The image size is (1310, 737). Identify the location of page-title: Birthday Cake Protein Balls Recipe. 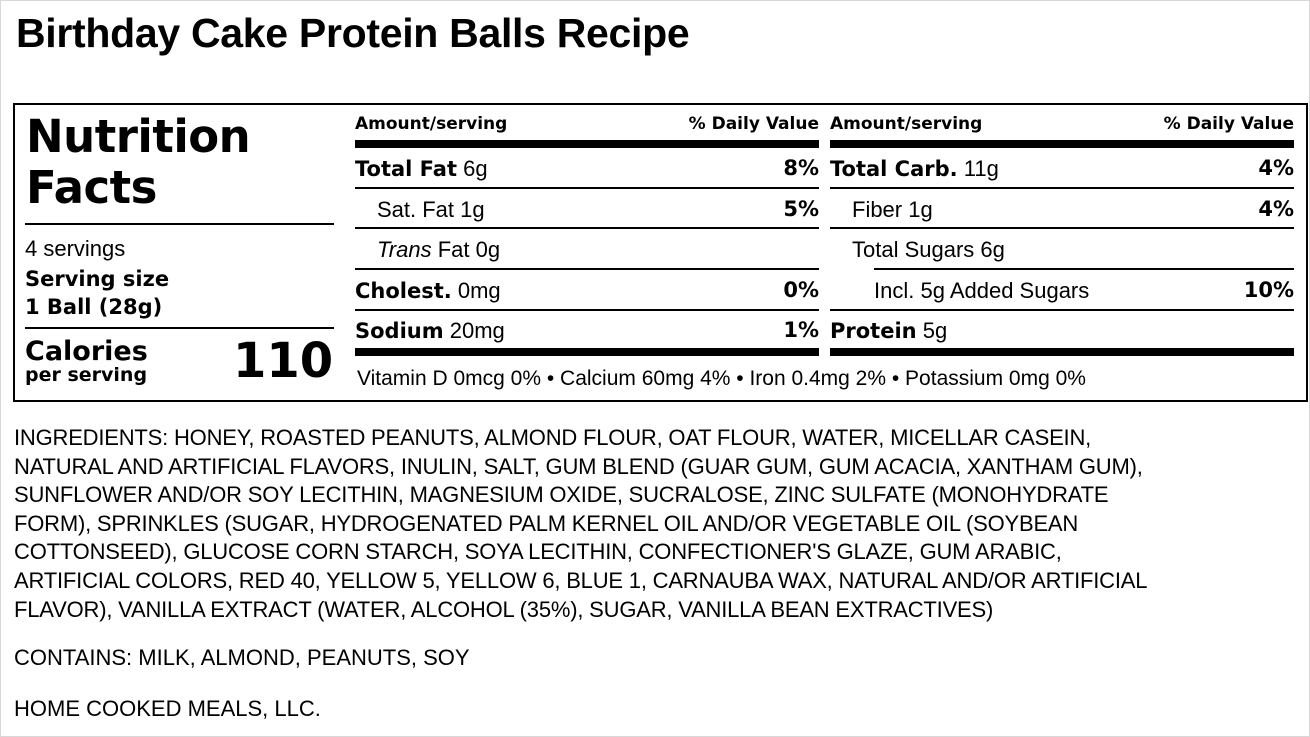
(353, 33).